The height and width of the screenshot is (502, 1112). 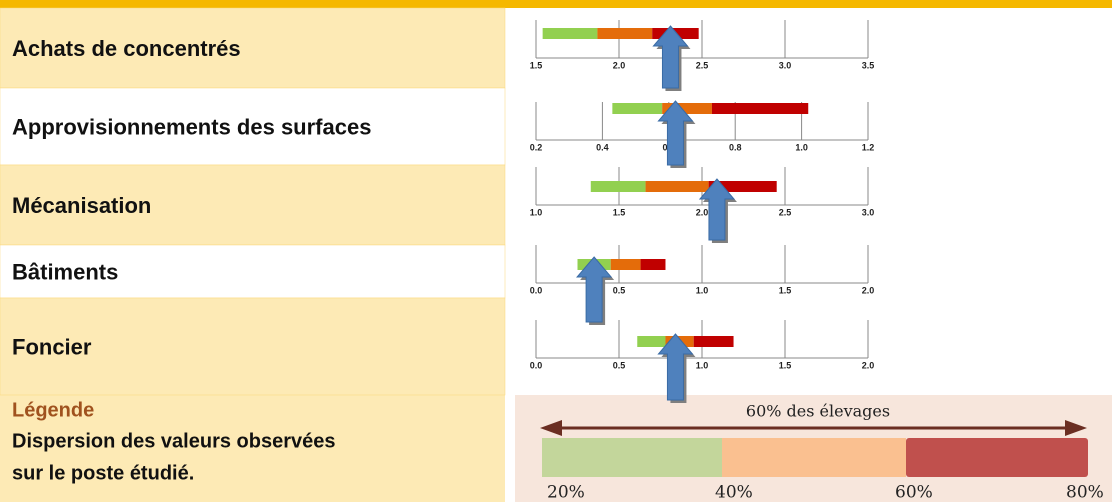 I want to click on row-label: Mécanisation, so click(x=81, y=205).